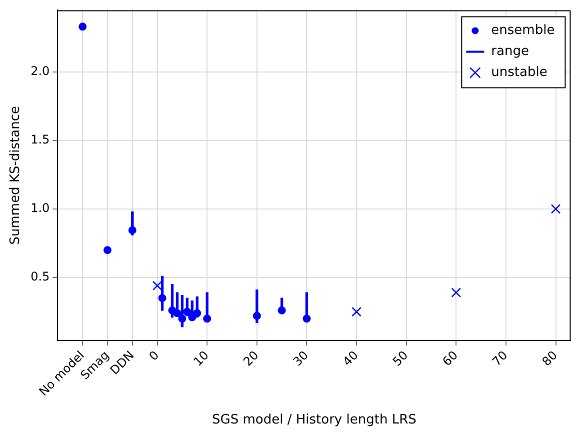  I want to click on legend-label: unstable, so click(519, 72).